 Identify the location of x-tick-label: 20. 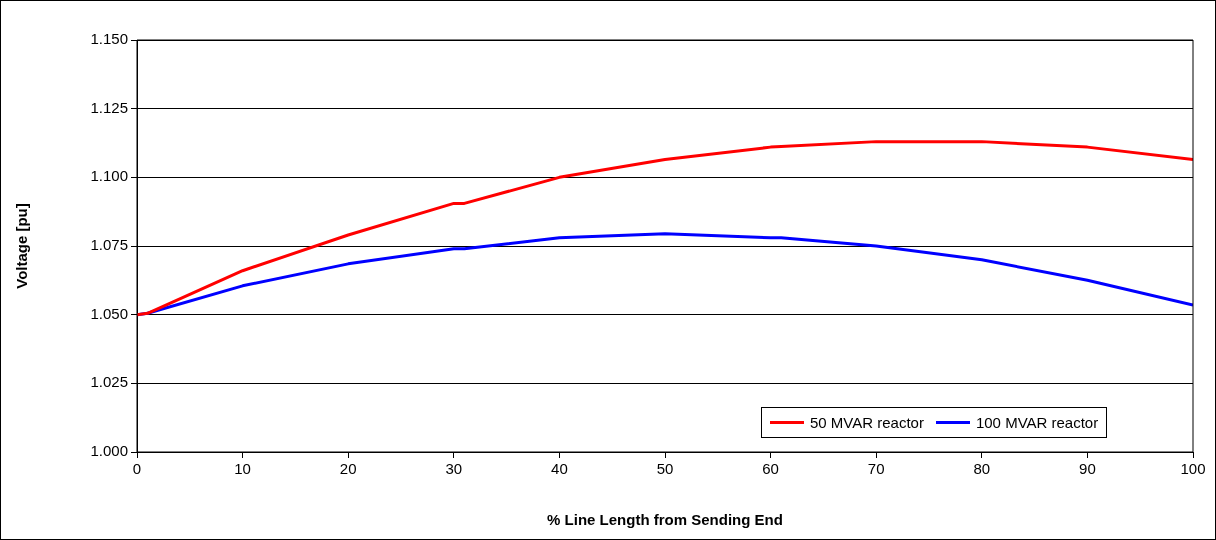
(348, 469).